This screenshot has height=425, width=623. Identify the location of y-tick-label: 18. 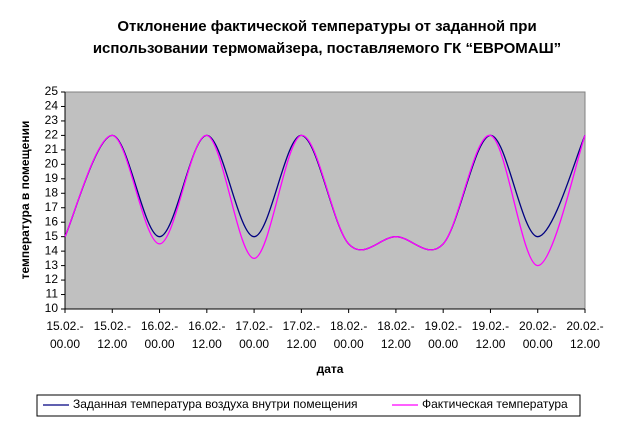
(52, 192).